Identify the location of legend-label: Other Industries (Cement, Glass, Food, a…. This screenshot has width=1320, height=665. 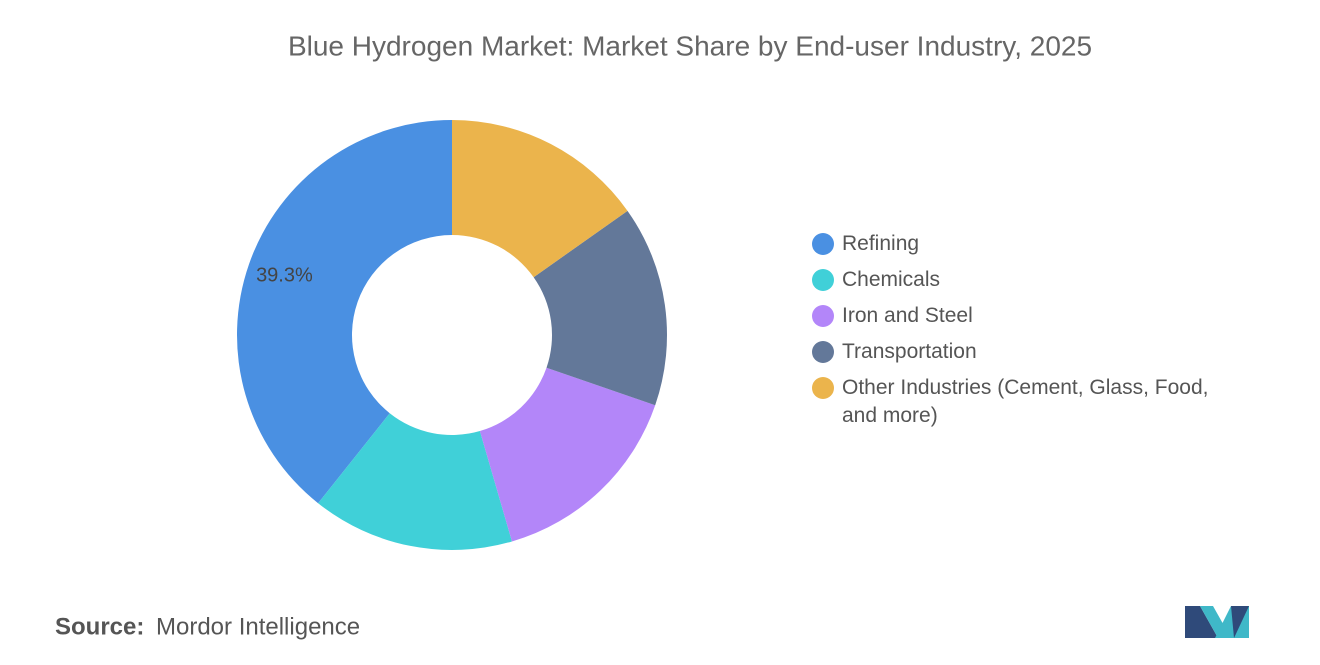
(1025, 401).